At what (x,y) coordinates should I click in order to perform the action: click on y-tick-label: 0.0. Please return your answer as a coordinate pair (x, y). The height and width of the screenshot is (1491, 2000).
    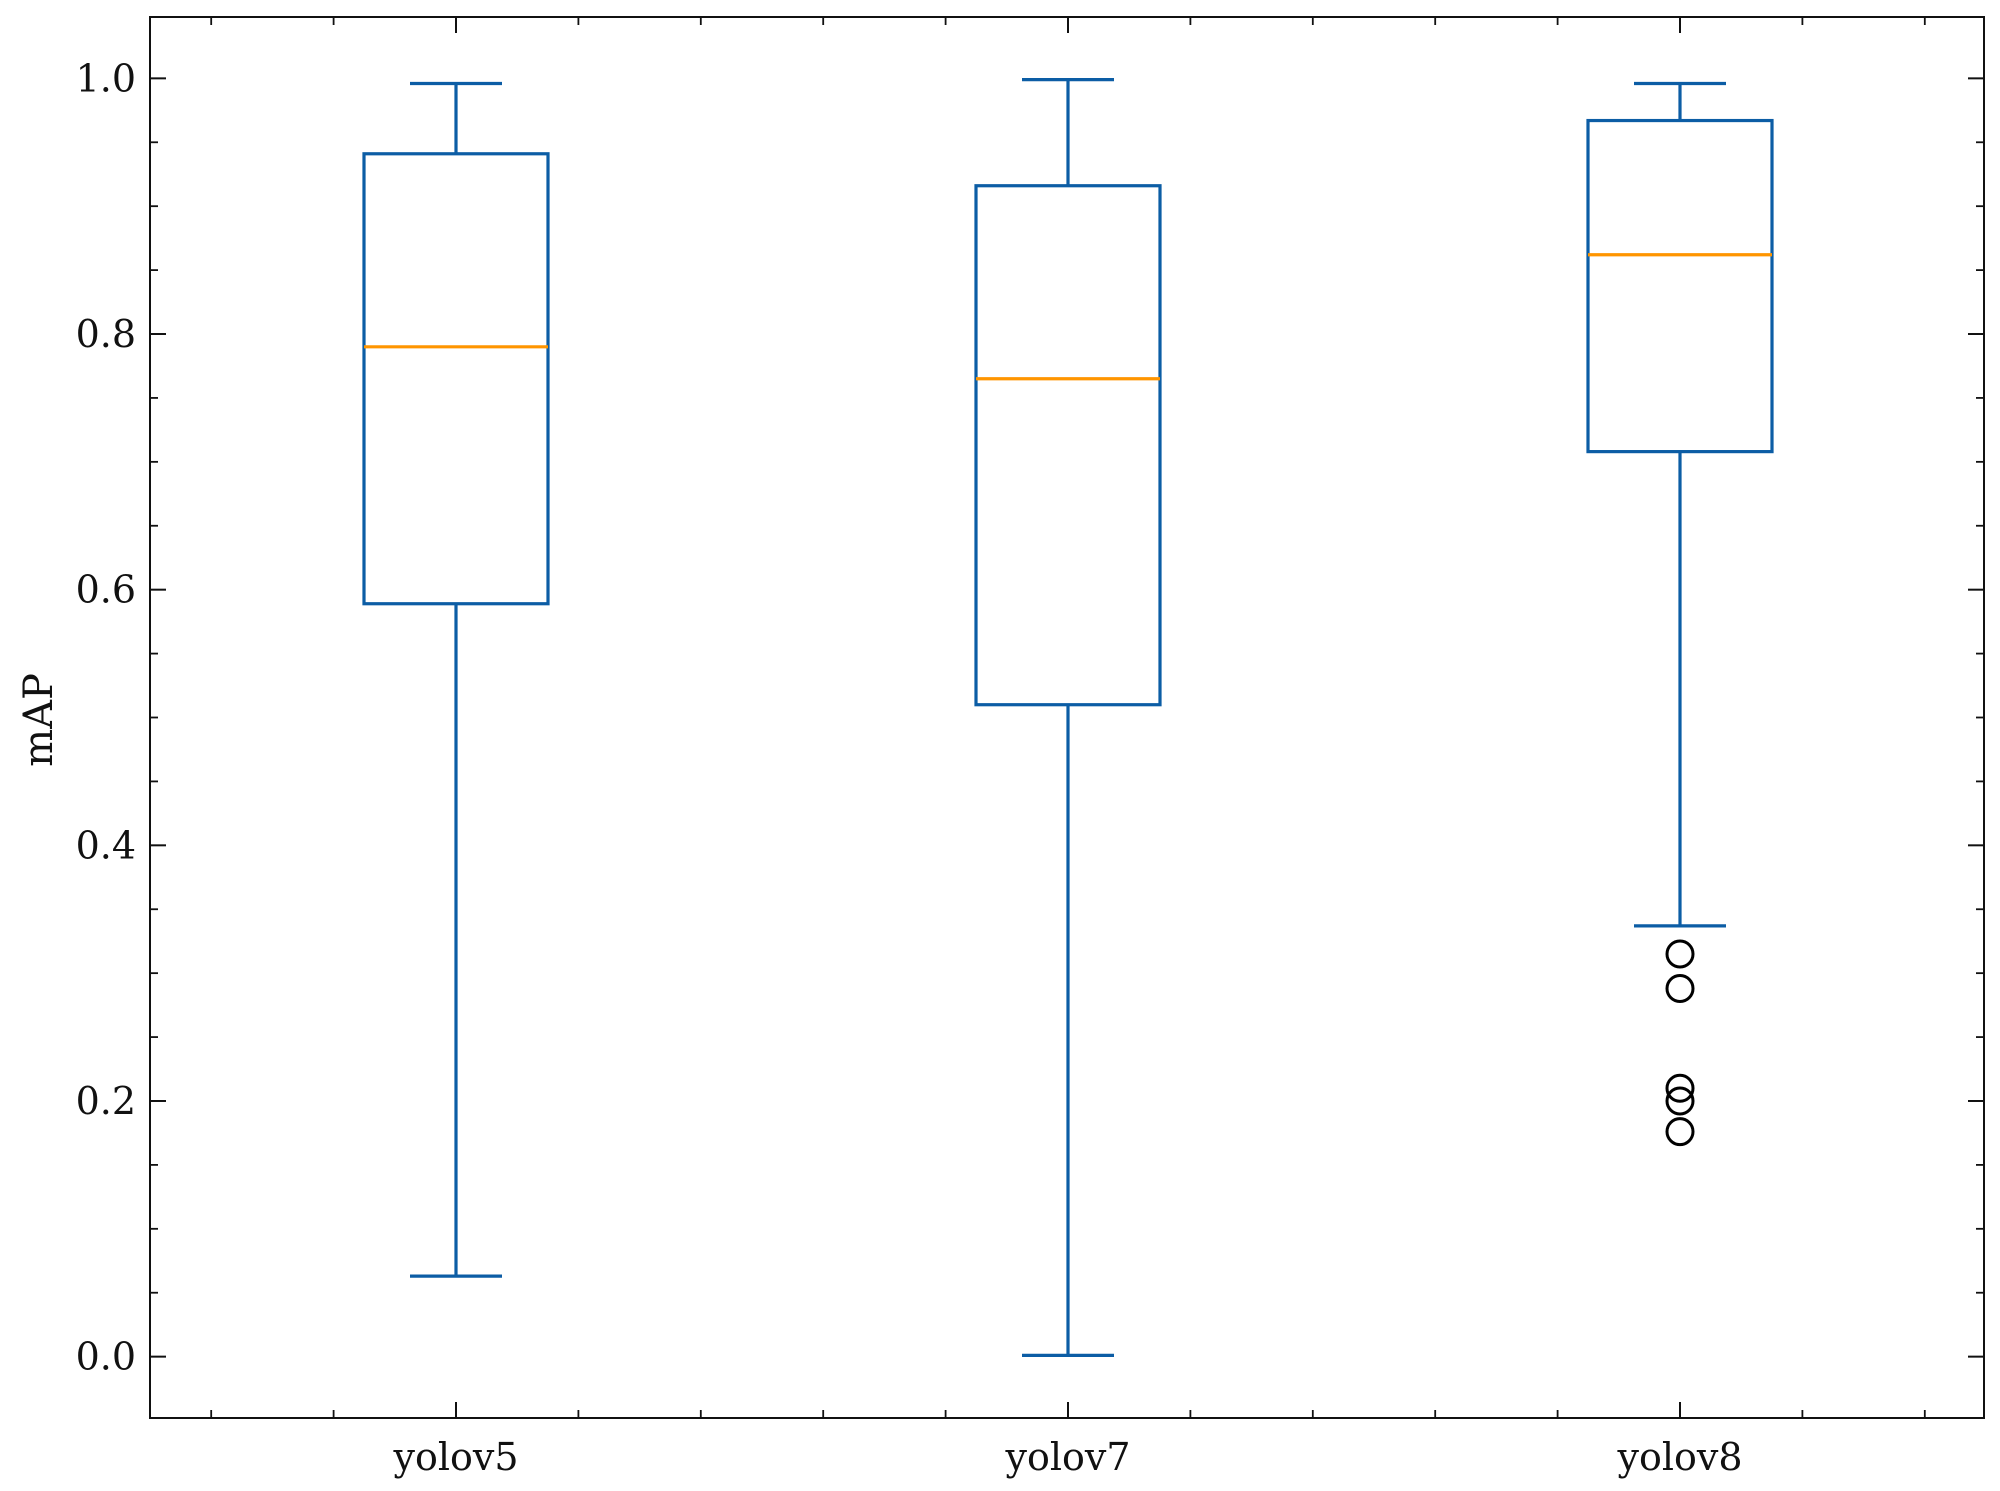
    Looking at the image, I should click on (106, 1357).